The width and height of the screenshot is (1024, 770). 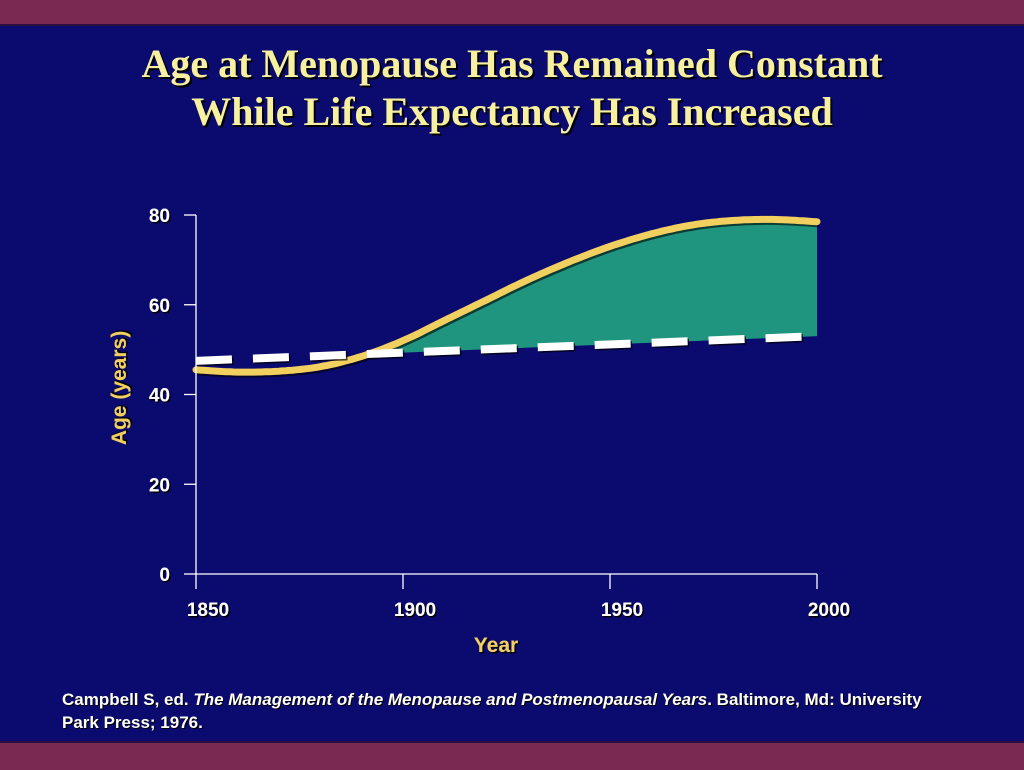 I want to click on y-tick-label: 60, so click(x=159, y=306).